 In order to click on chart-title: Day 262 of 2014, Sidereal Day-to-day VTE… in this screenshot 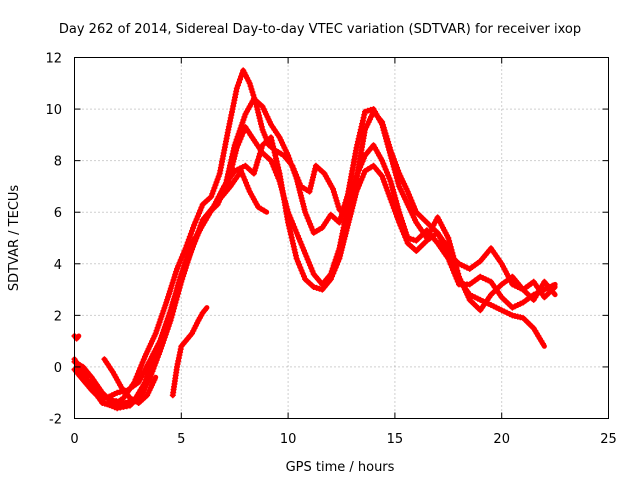, I will do `click(320, 29)`.